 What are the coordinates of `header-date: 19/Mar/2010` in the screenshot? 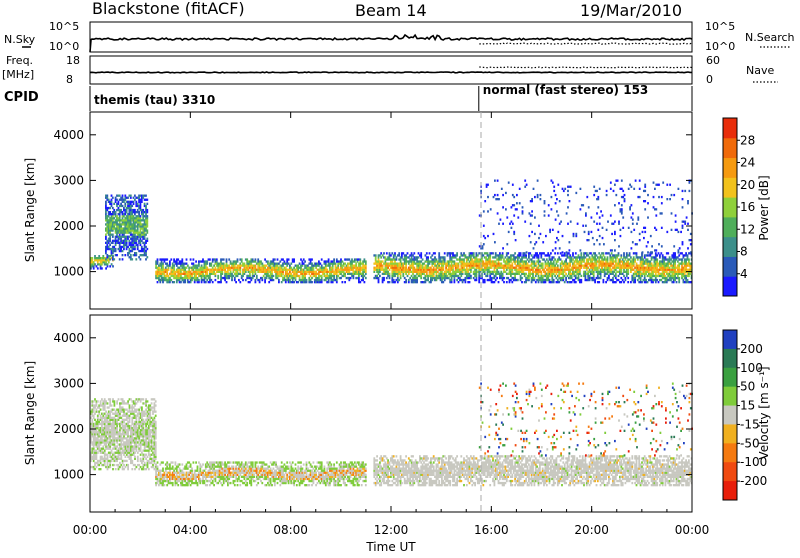 It's located at (631, 10).